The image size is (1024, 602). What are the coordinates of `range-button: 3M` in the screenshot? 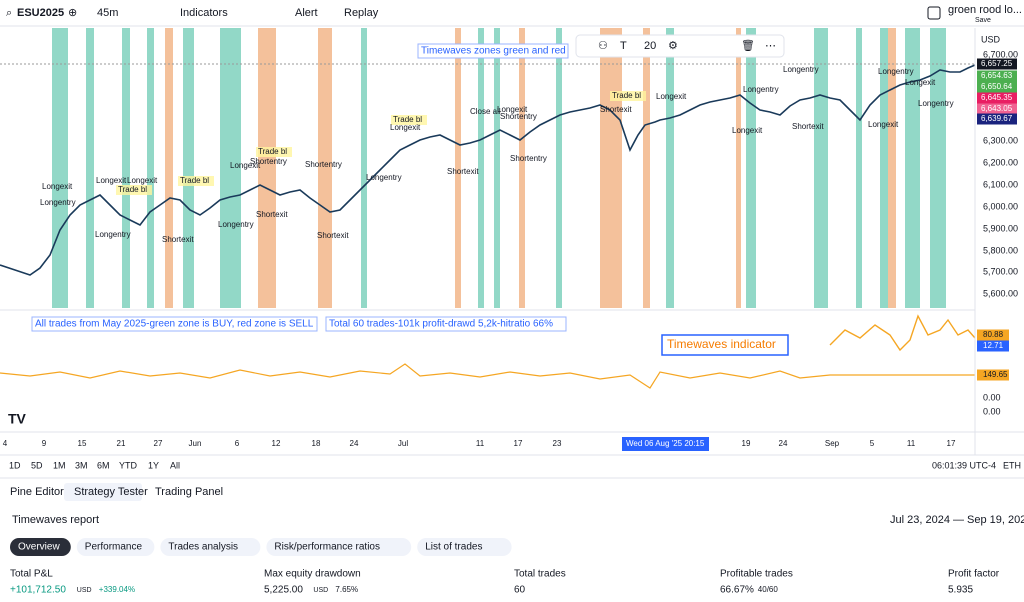 It's located at (81, 465).